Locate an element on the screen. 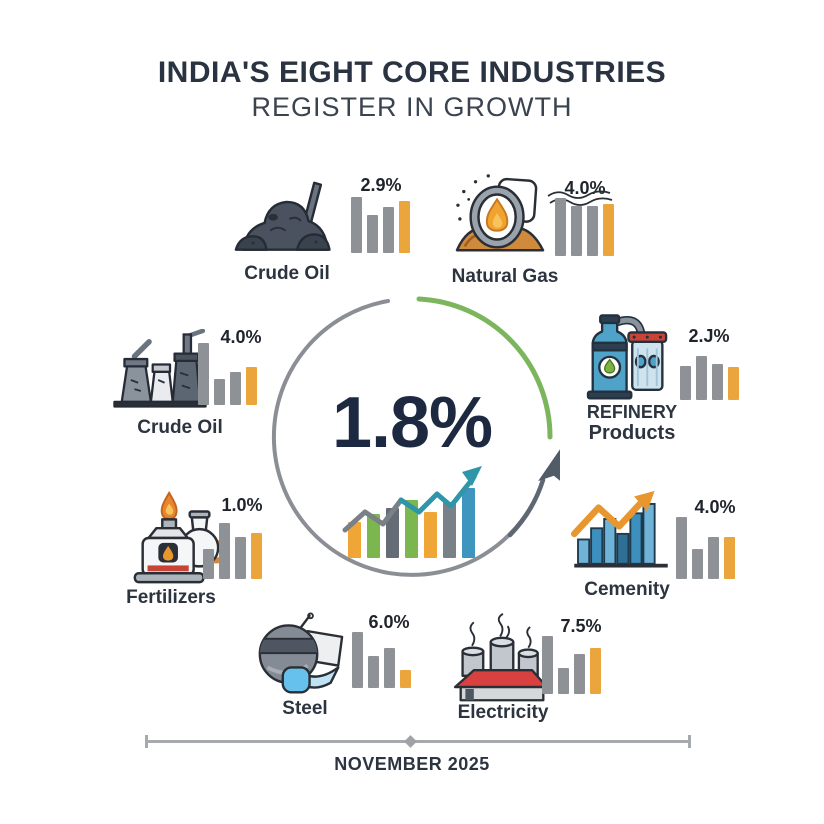 The image size is (824, 824). timeline-marker is located at coordinates (410, 741).